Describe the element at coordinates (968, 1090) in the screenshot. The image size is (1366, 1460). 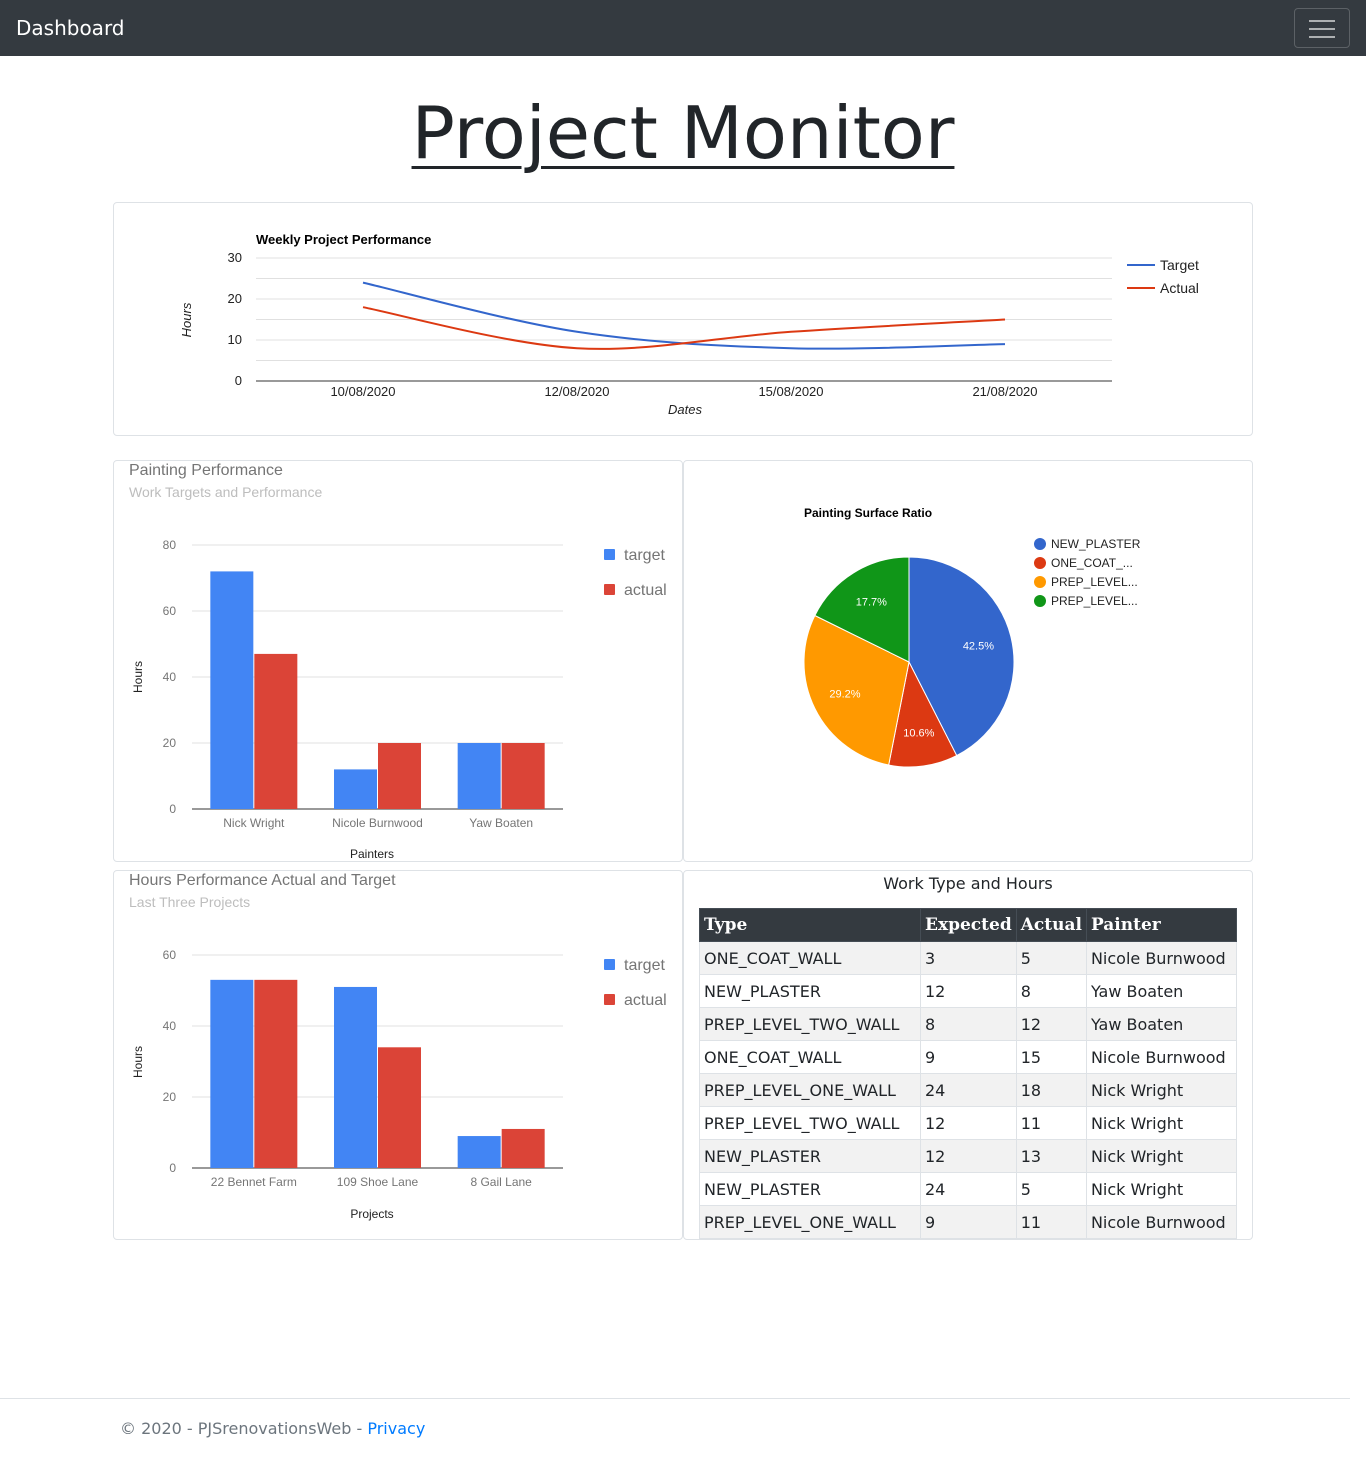
I see `table-cell: 24` at that location.